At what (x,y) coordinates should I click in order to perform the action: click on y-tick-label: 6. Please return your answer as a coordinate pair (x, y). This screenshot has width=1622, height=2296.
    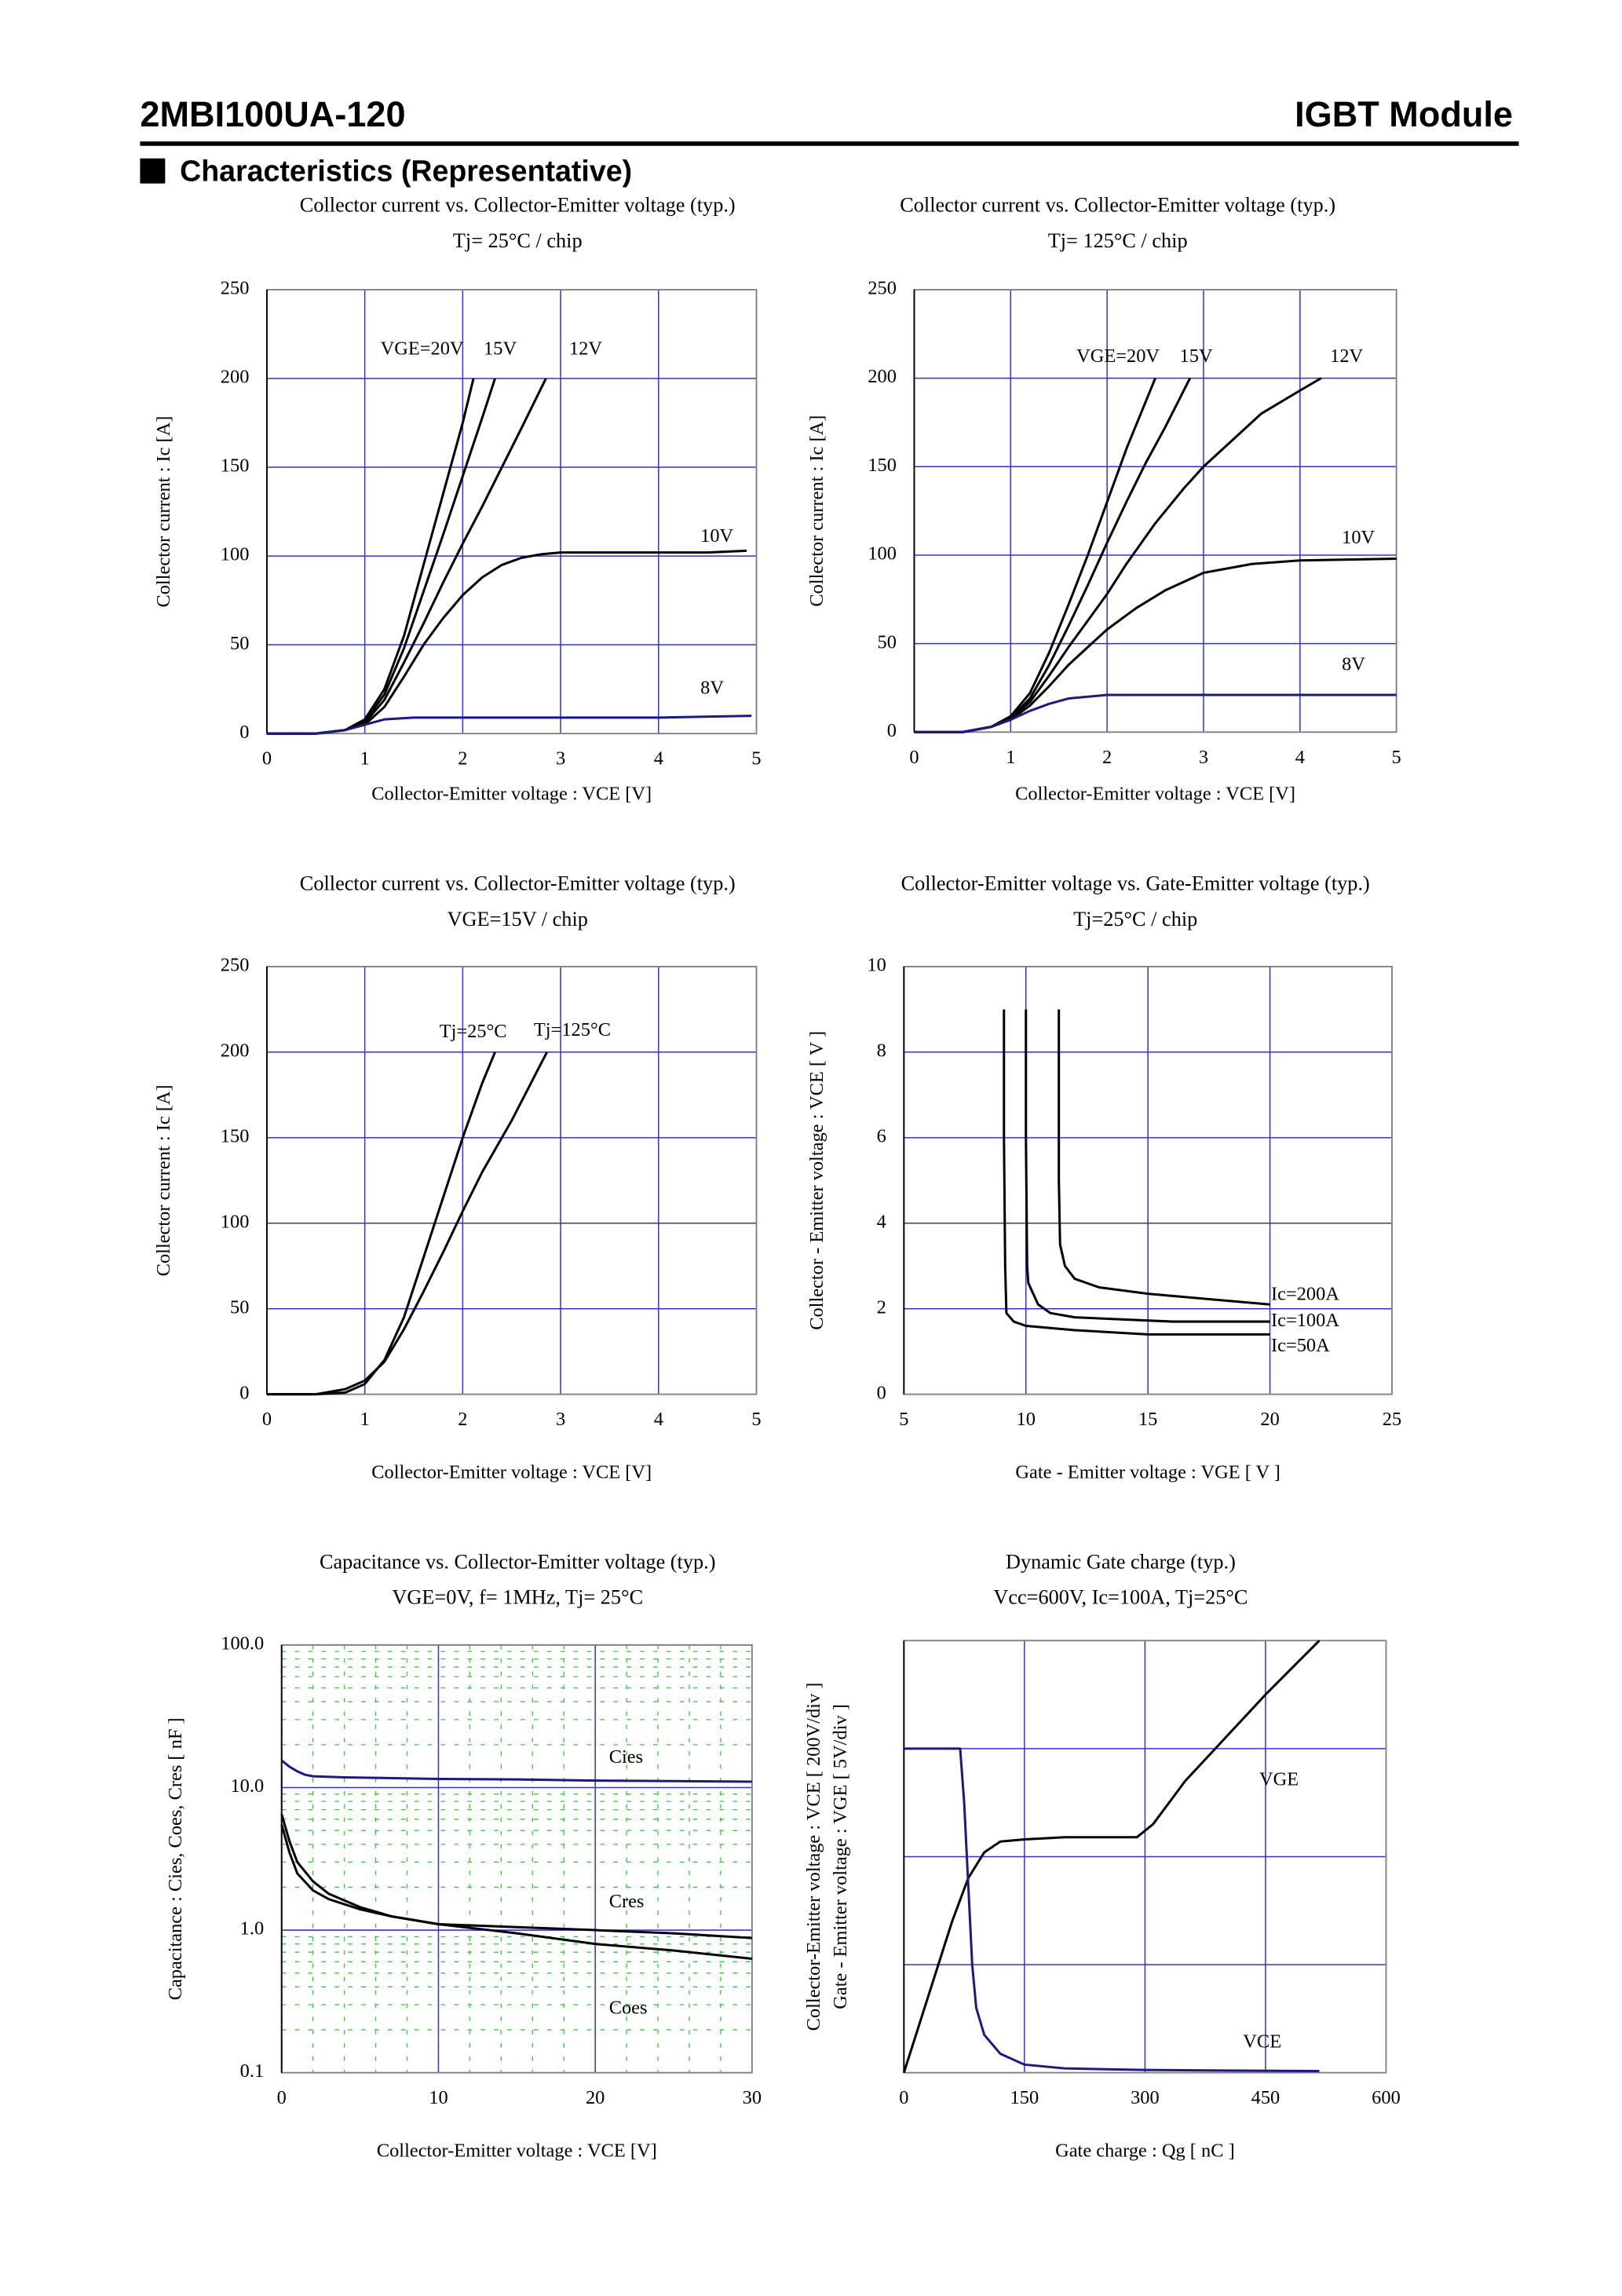
    Looking at the image, I should click on (882, 1135).